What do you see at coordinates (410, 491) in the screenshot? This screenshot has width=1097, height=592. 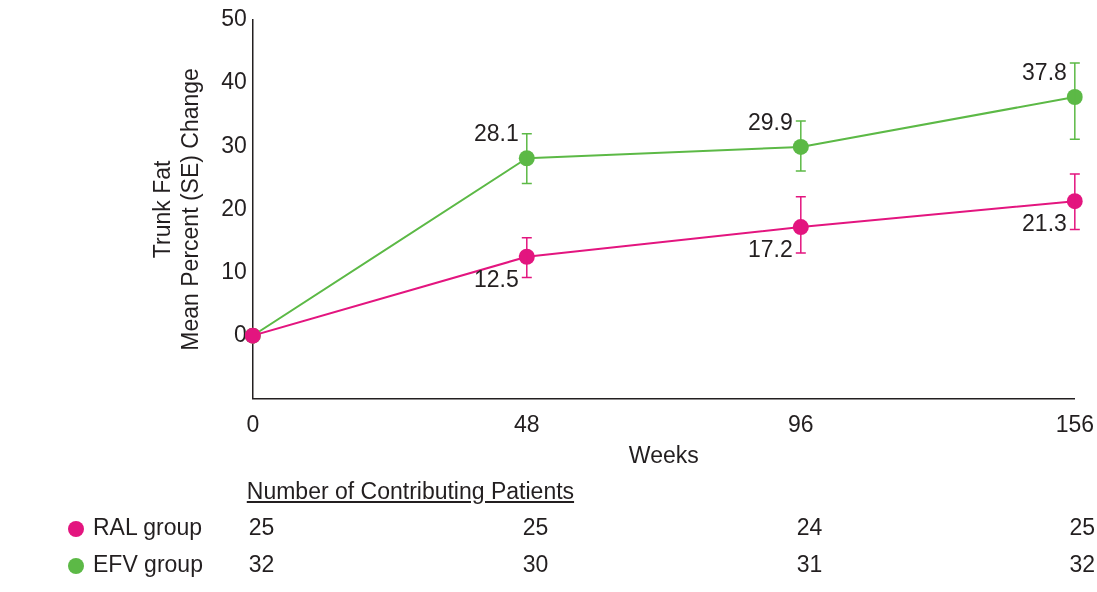 I see `text: Number of Contributing Patients` at bounding box center [410, 491].